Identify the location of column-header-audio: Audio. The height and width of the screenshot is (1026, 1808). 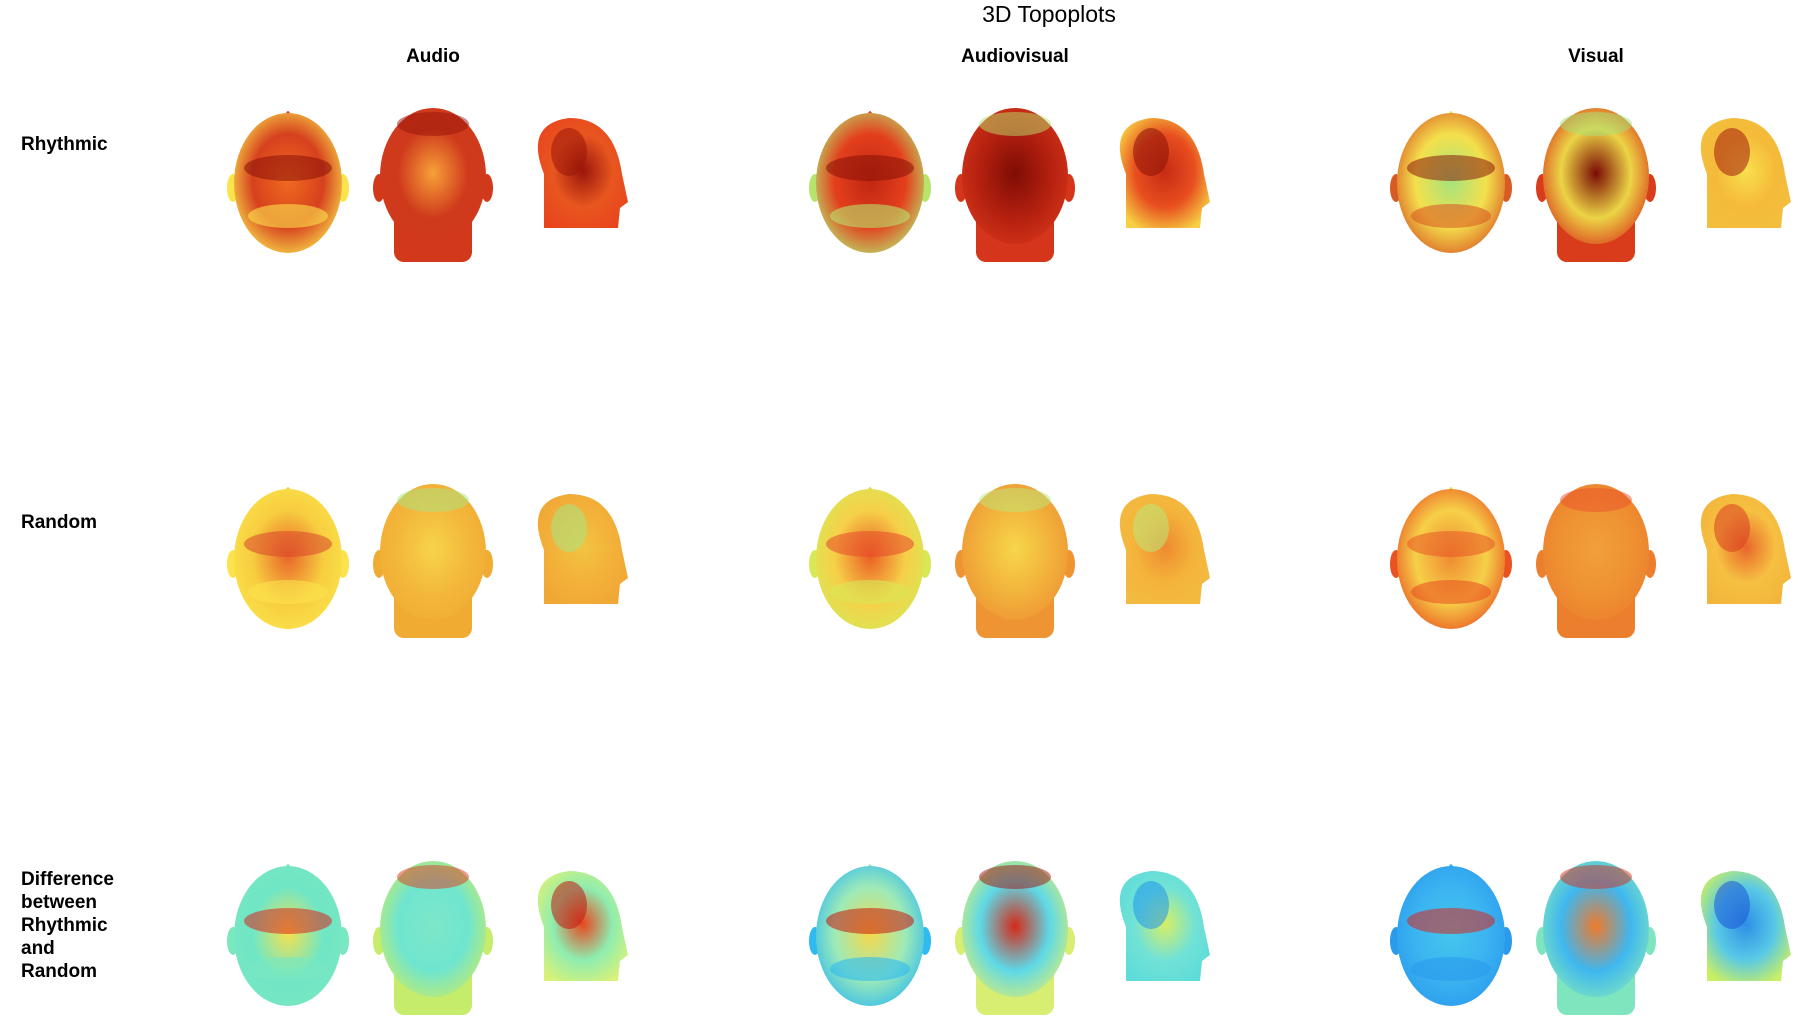
(433, 56).